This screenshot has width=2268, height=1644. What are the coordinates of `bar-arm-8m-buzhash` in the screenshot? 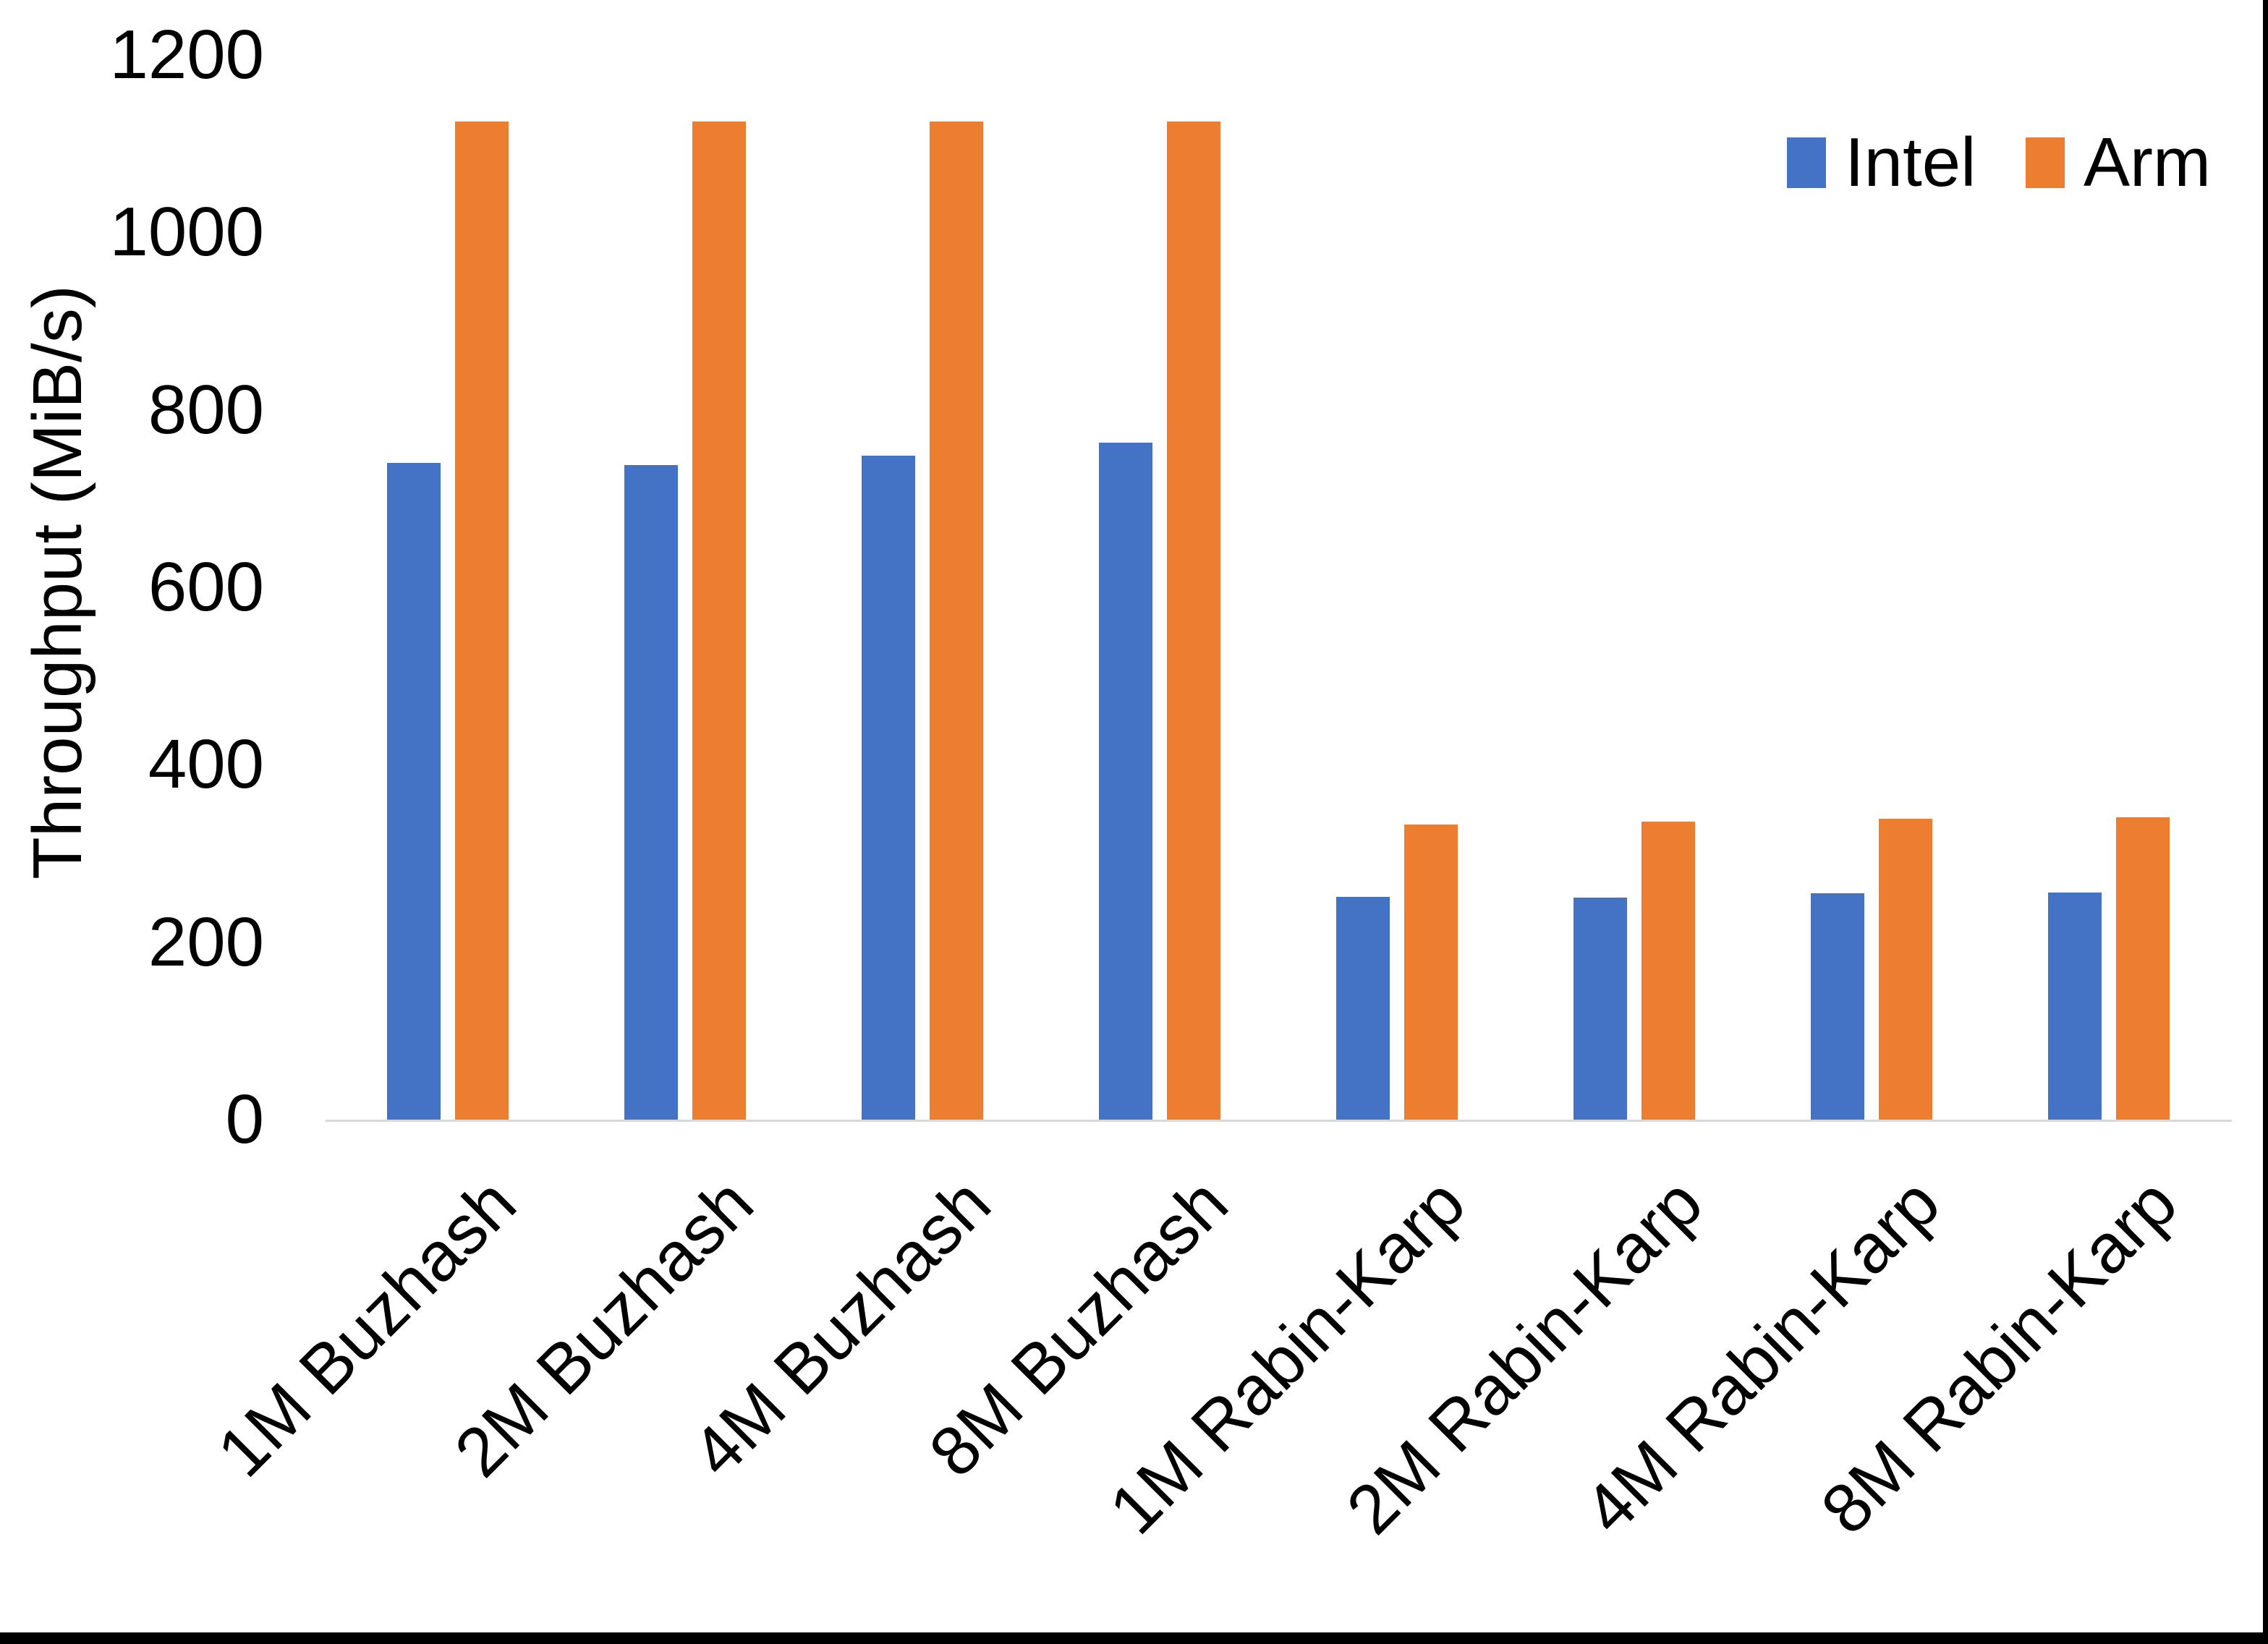 It's located at (1193, 621).